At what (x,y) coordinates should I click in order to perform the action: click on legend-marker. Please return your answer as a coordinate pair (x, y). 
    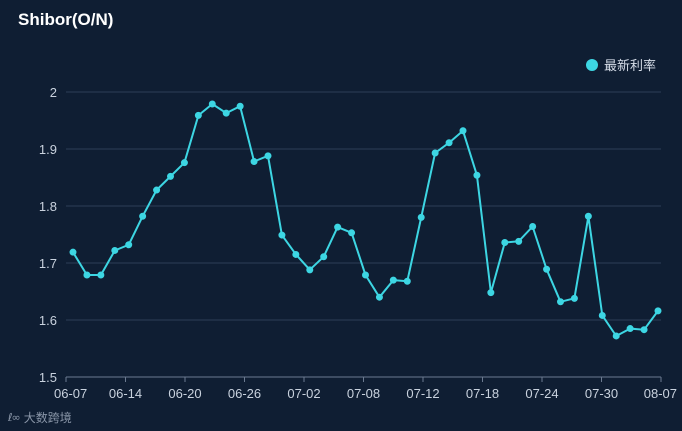
    Looking at the image, I should click on (591, 64).